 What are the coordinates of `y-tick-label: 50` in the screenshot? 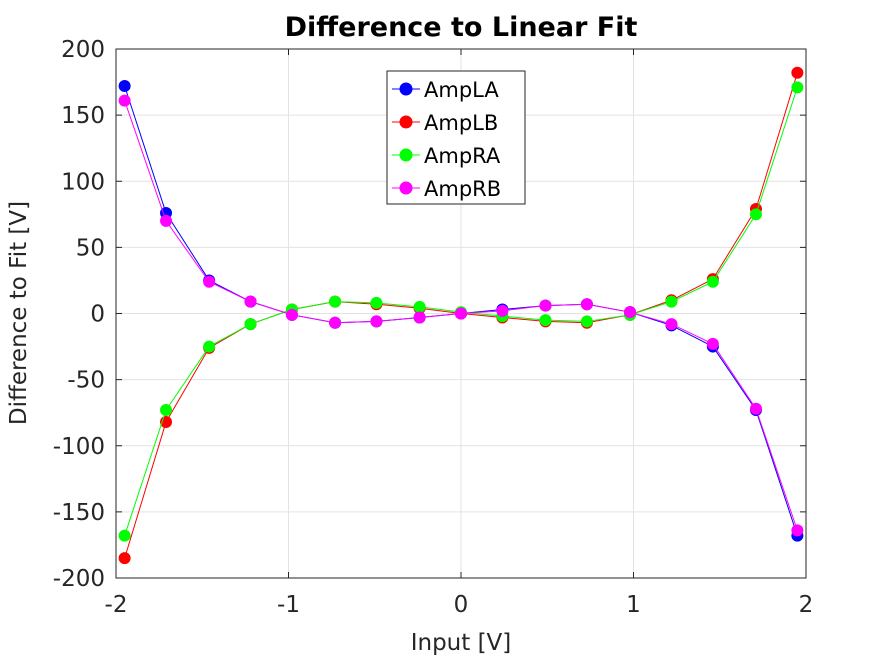 It's located at (90, 248).